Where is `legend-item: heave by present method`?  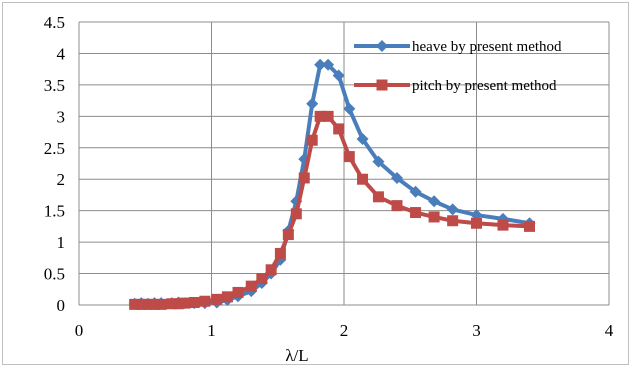
legend-item: heave by present method is located at coordinates (458, 47).